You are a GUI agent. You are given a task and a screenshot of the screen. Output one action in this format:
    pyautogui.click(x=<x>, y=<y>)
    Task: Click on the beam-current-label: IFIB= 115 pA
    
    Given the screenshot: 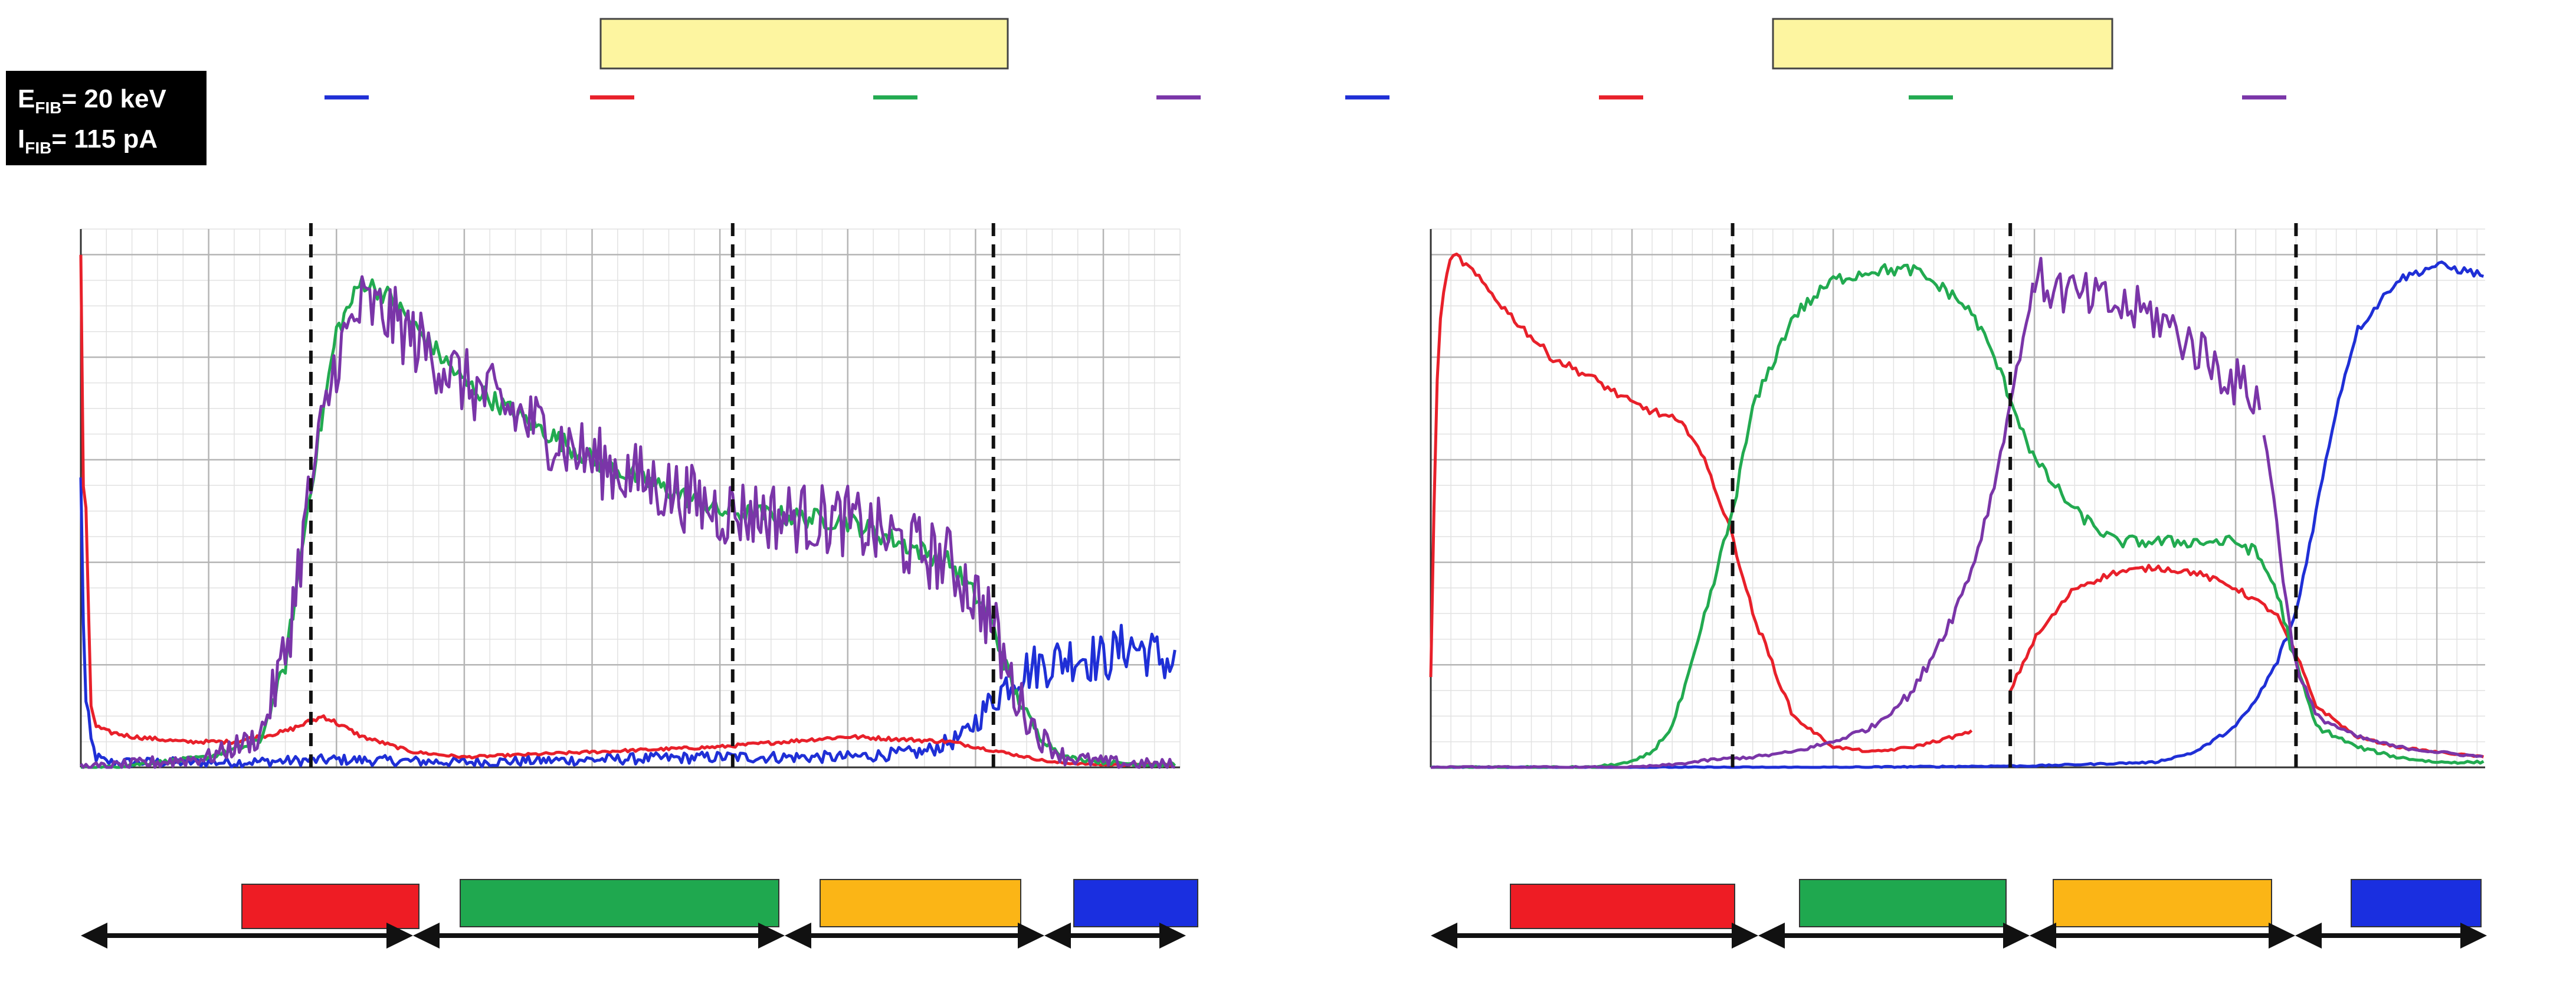 What is the action you would take?
    pyautogui.click(x=88, y=141)
    